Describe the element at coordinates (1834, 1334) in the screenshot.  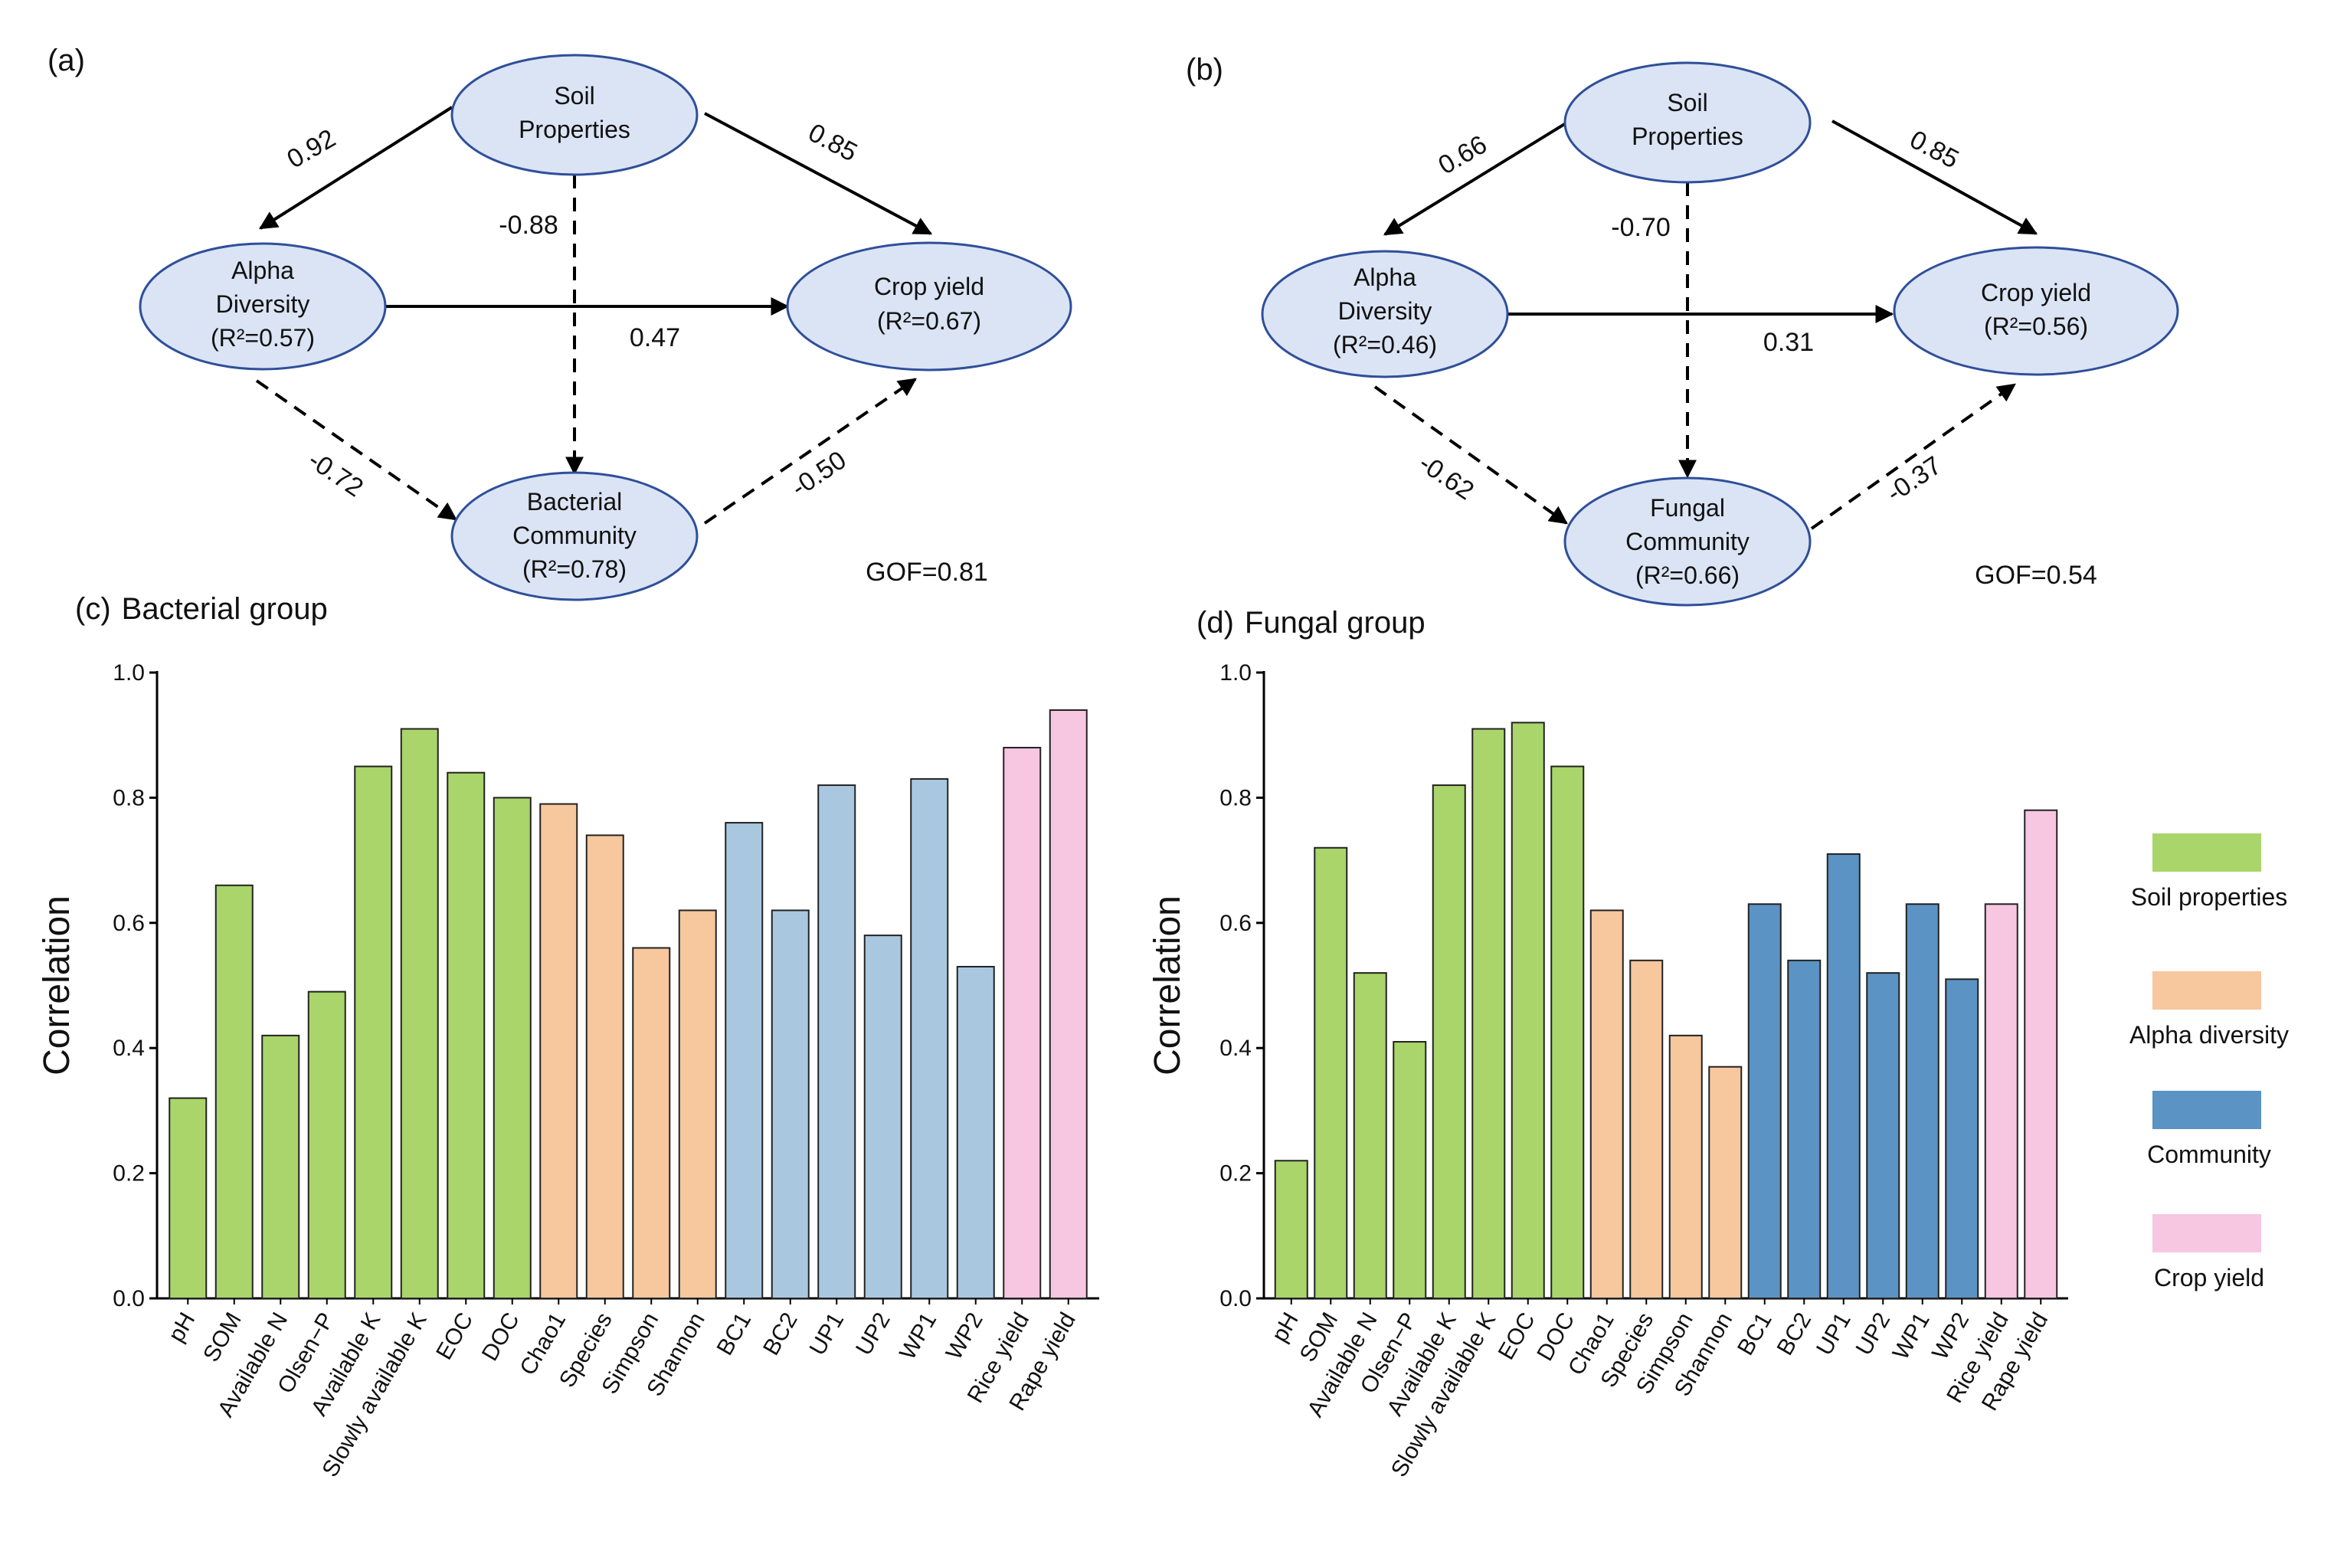
I see `x-tick-label: UP1` at that location.